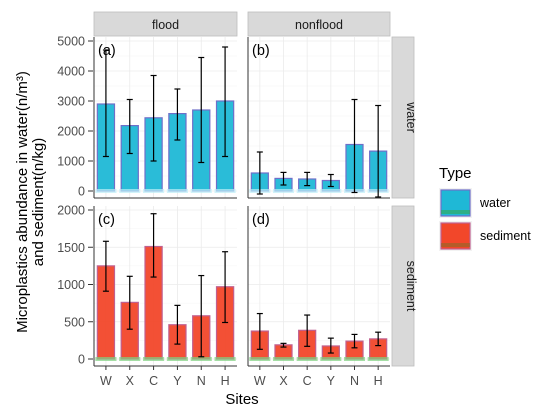 The height and width of the screenshot is (419, 550). I want to click on bar-base-nonflood-sediment-C, so click(307, 359).